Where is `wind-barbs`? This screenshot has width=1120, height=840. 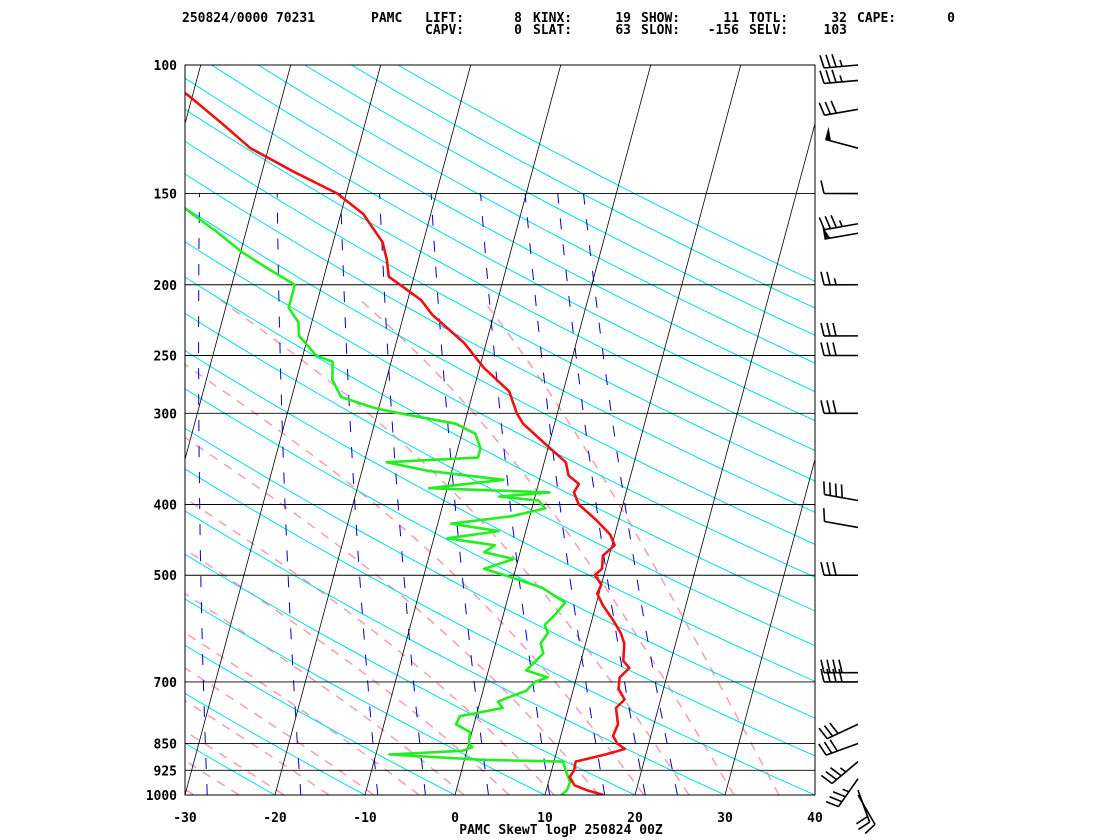
wind-barbs is located at coordinates (847, 444).